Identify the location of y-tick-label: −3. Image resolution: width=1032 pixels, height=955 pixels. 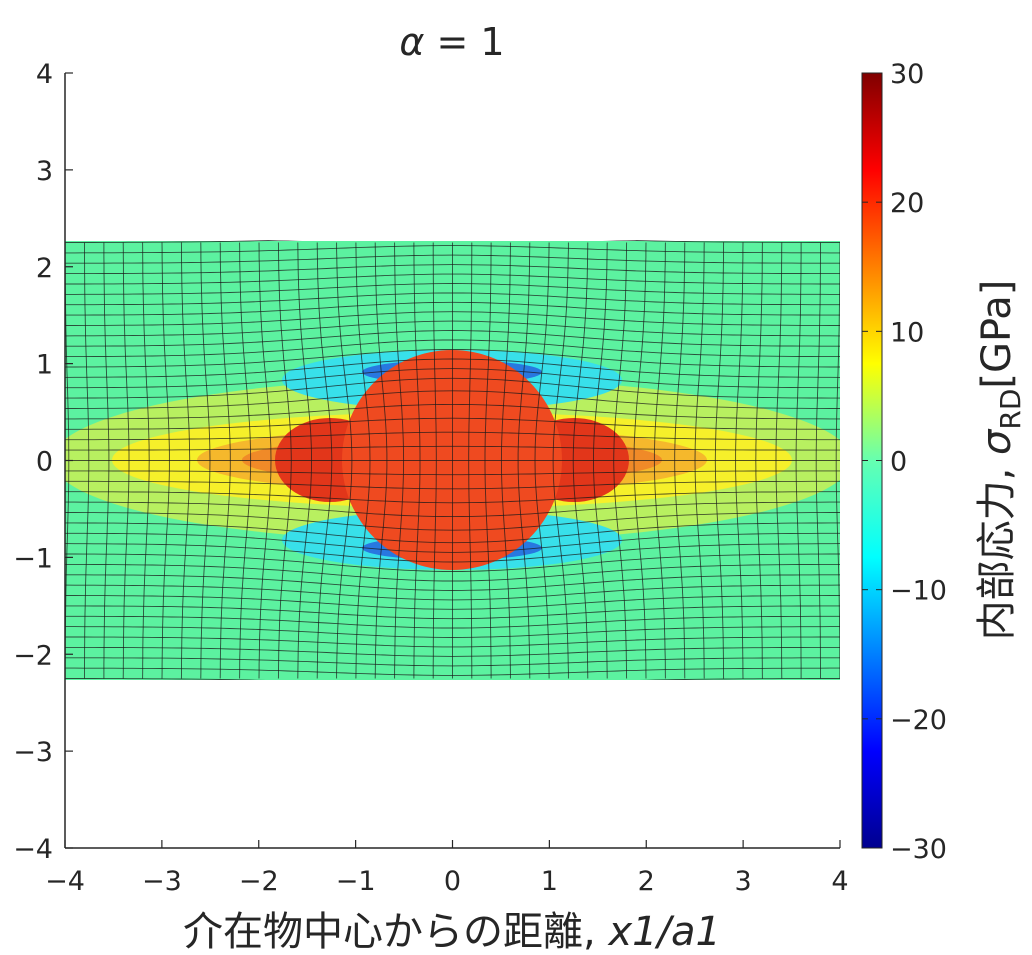
(33, 752).